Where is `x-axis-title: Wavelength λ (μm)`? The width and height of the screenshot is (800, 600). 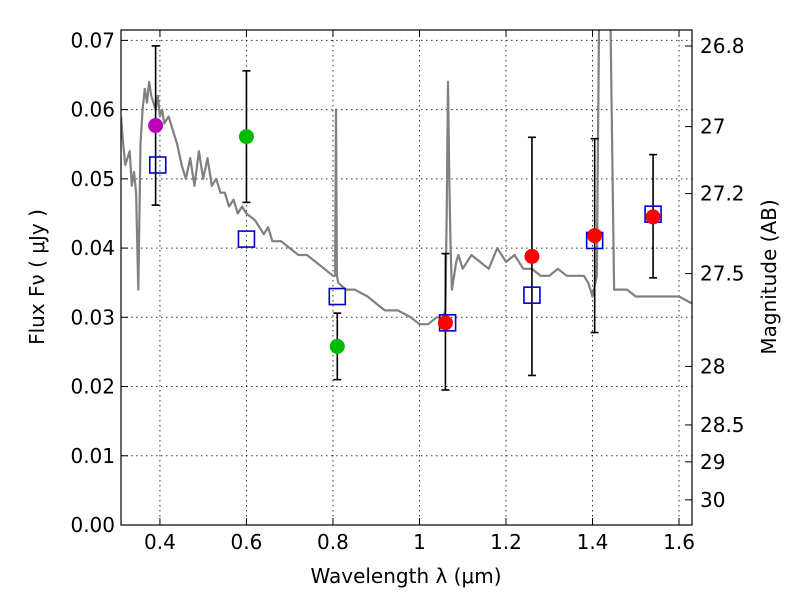
x-axis-title: Wavelength λ (μm) is located at coordinates (405, 576).